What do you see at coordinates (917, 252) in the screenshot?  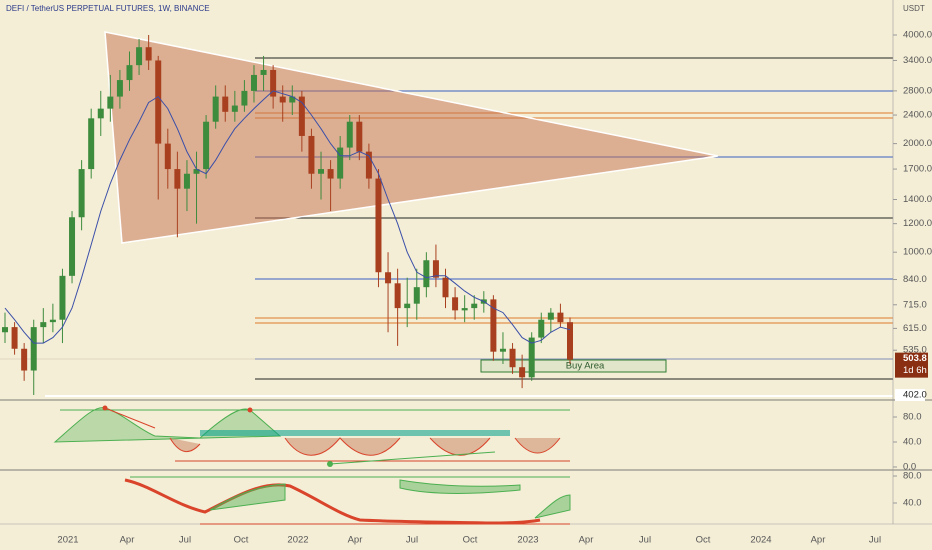 I see `y-tick-label: 1000.0` at bounding box center [917, 252].